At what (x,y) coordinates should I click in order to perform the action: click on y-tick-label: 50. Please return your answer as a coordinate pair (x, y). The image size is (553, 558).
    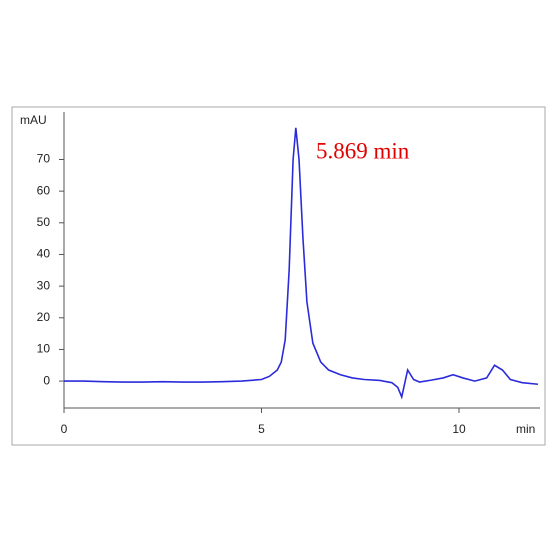
    Looking at the image, I should click on (44, 222).